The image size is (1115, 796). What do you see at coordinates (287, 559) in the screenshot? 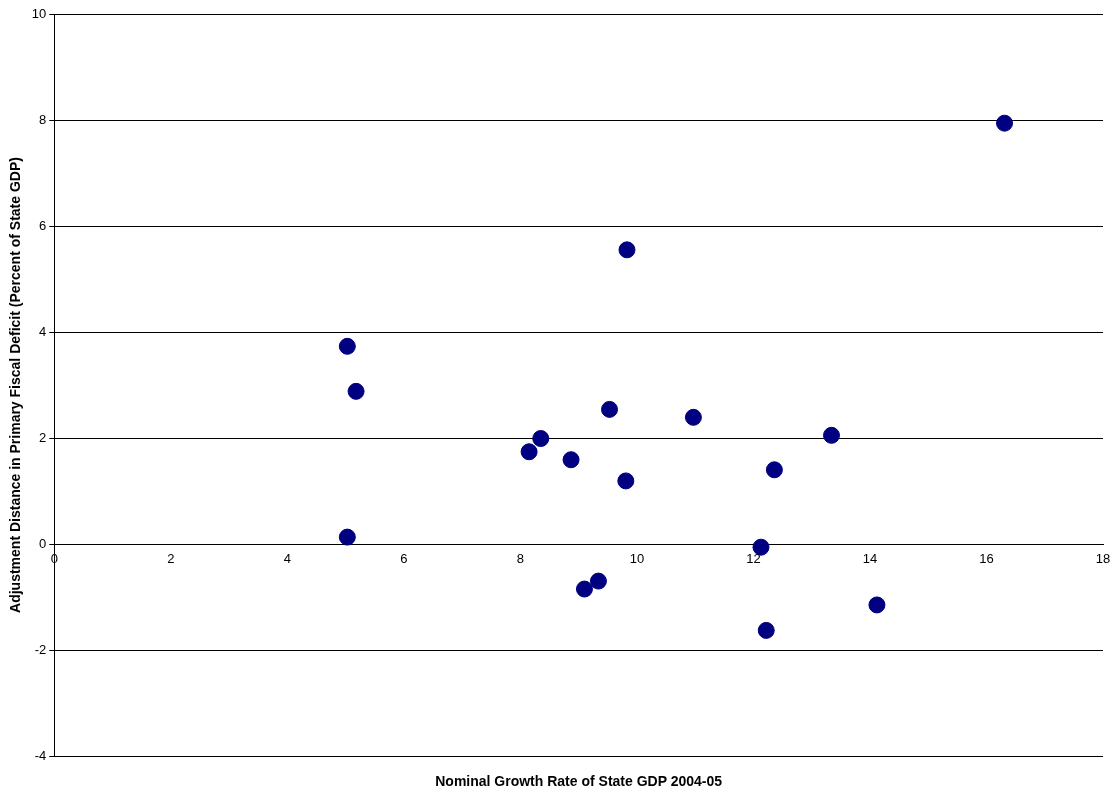
I see `x-tick-label: 4` at bounding box center [287, 559].